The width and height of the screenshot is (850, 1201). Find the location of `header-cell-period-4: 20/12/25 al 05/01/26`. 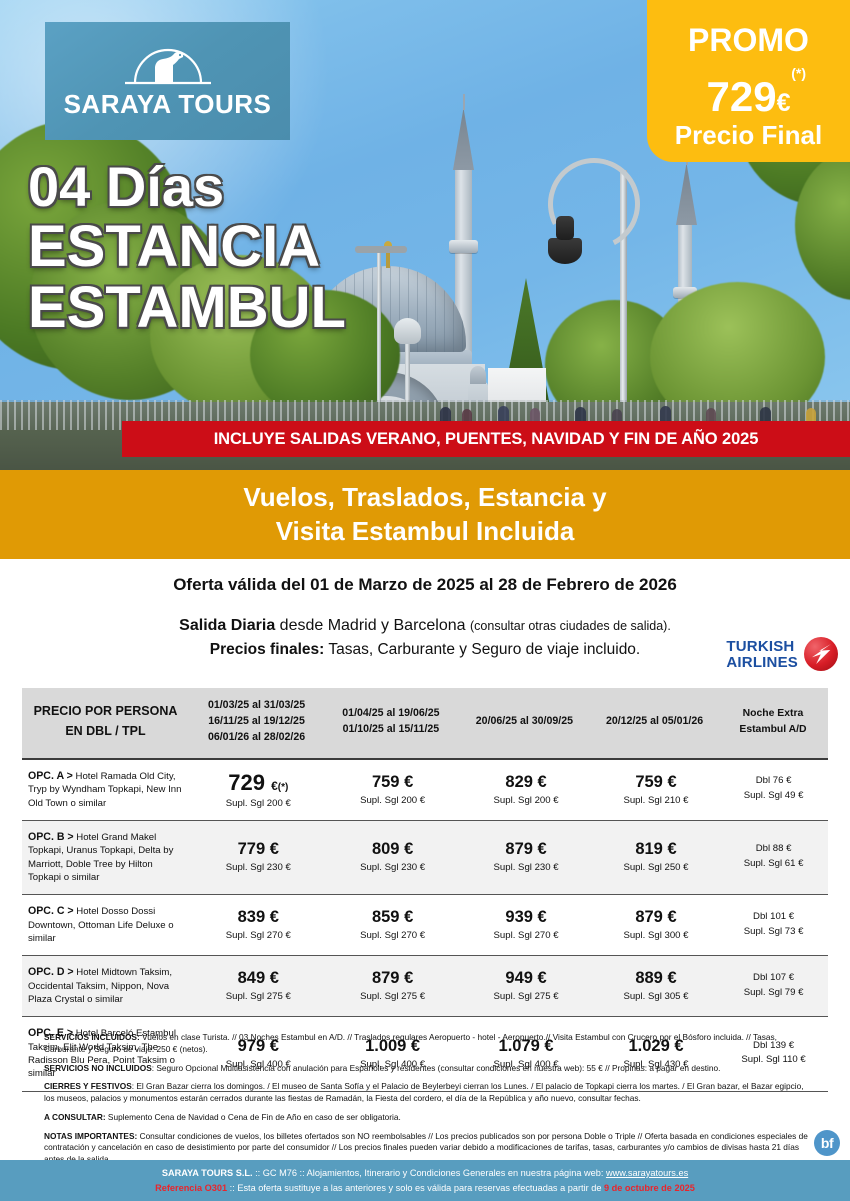

header-cell-period-4: 20/12/25 al 05/01/26 is located at coordinates (654, 723).